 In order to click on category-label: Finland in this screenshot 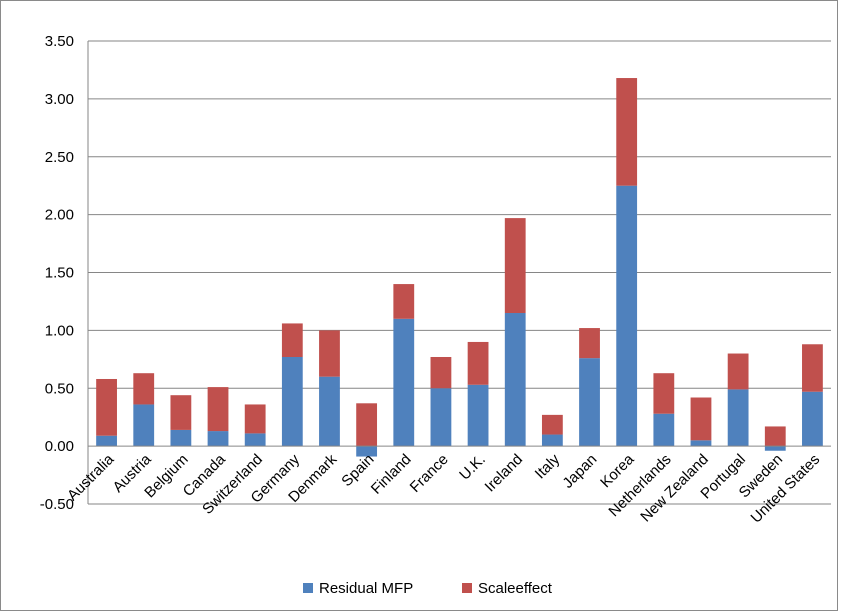, I will do `click(391, 474)`.